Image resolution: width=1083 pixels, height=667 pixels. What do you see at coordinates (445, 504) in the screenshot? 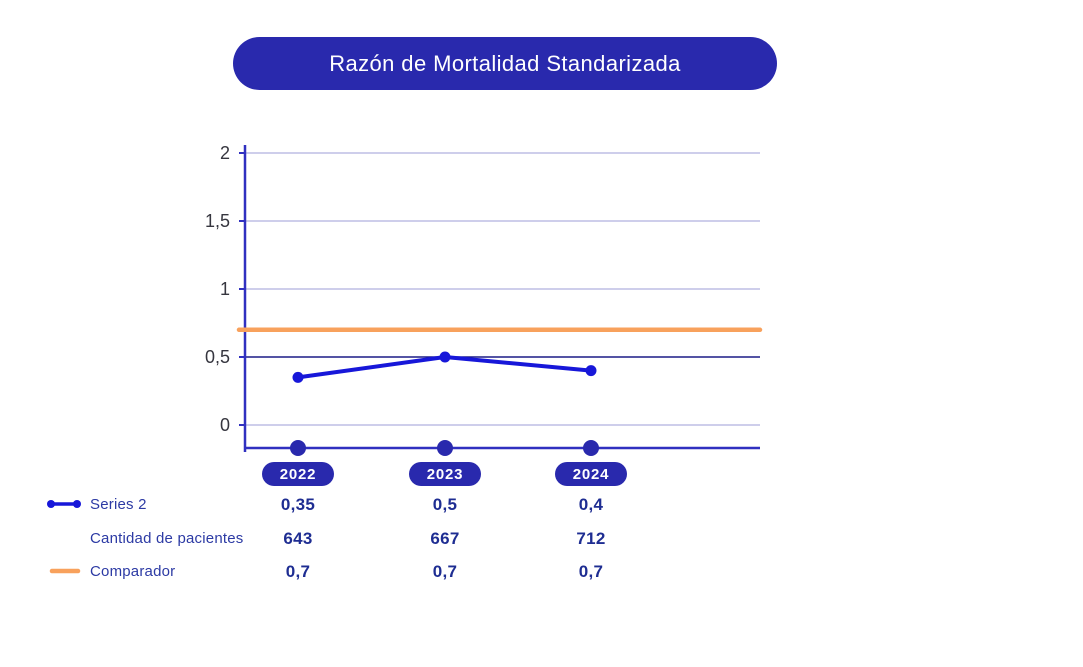
I see `table-value-series2-2023: 0,5` at bounding box center [445, 504].